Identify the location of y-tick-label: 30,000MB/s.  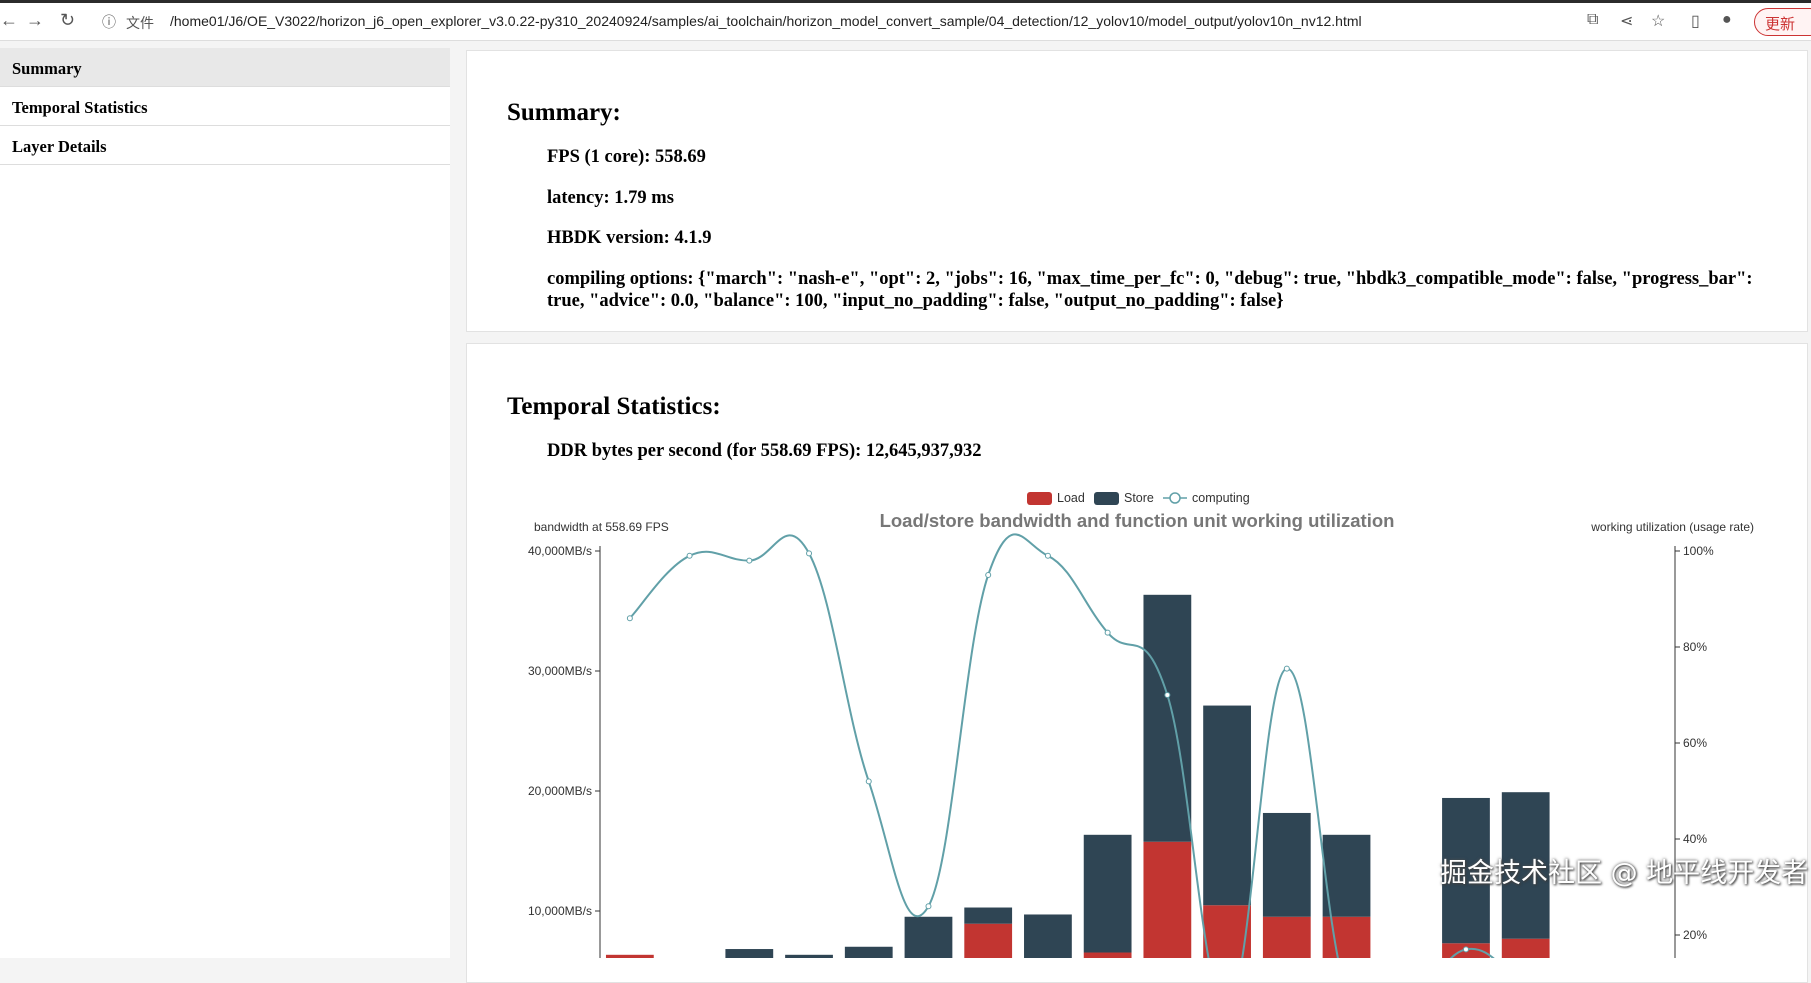
(560, 671).